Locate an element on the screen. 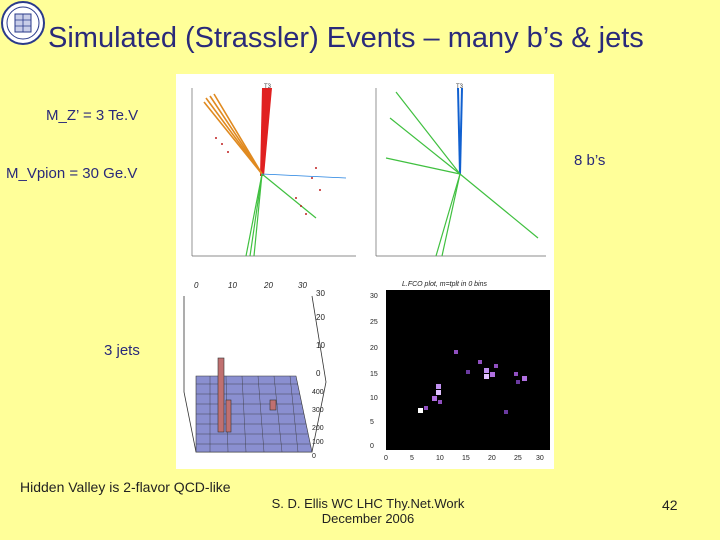 The image size is (720, 540). lego-plot: 0 10 20 30 30 20 10 0 400 300 200 100 0 is located at coordinates (256, 368).